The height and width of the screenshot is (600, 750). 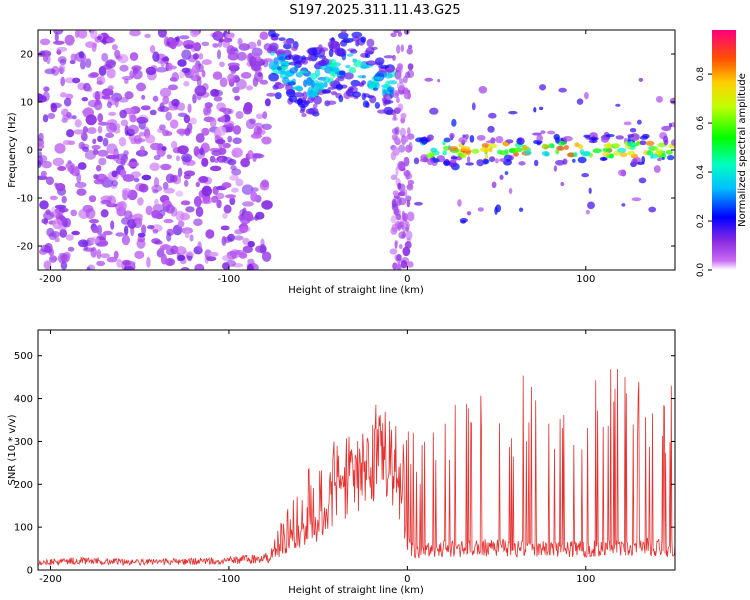 I want to click on colorbar-tick-label: 0.0, so click(x=701, y=270).